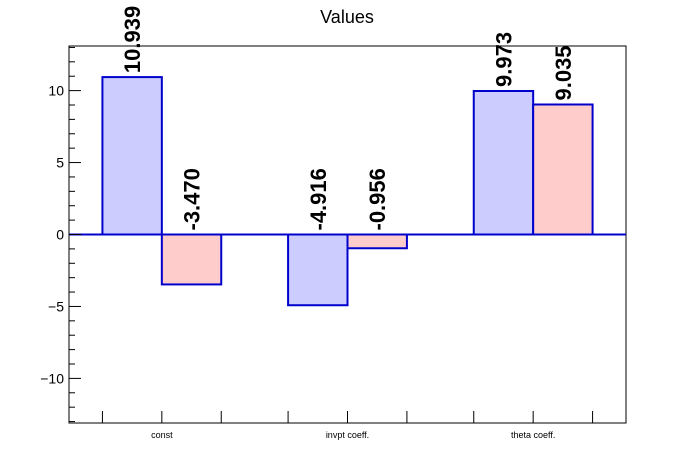 The height and width of the screenshot is (472, 696). Describe the element at coordinates (56, 91) in the screenshot. I see `y-tick-label: 10` at that location.